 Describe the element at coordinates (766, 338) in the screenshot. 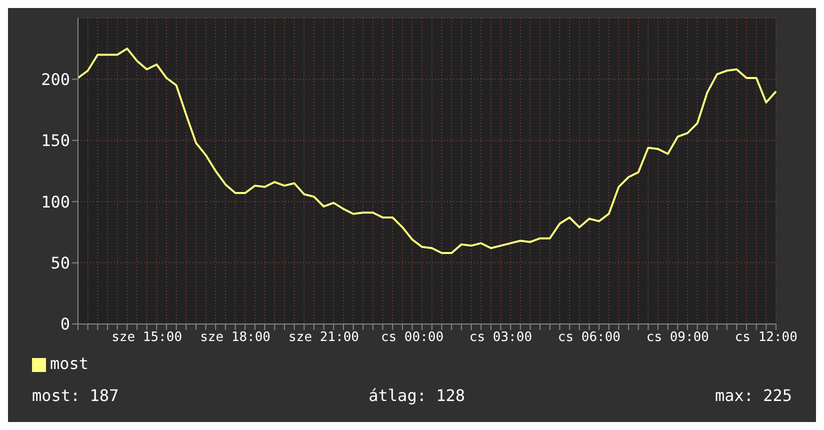

I see `x-tick-label: cs 12:00` at that location.